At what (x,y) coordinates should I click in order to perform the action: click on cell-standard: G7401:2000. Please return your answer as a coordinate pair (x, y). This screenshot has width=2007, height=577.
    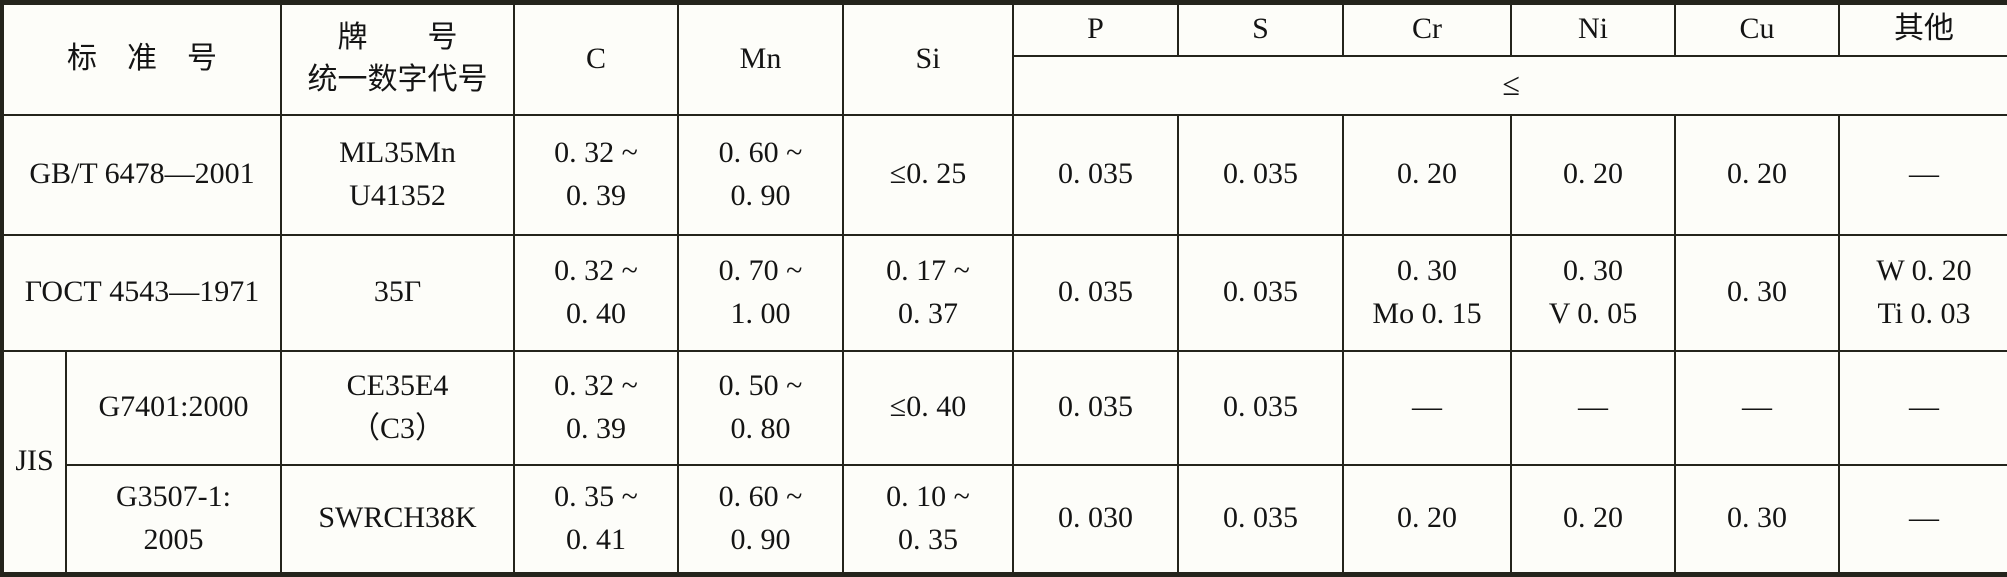
    Looking at the image, I should click on (173, 407).